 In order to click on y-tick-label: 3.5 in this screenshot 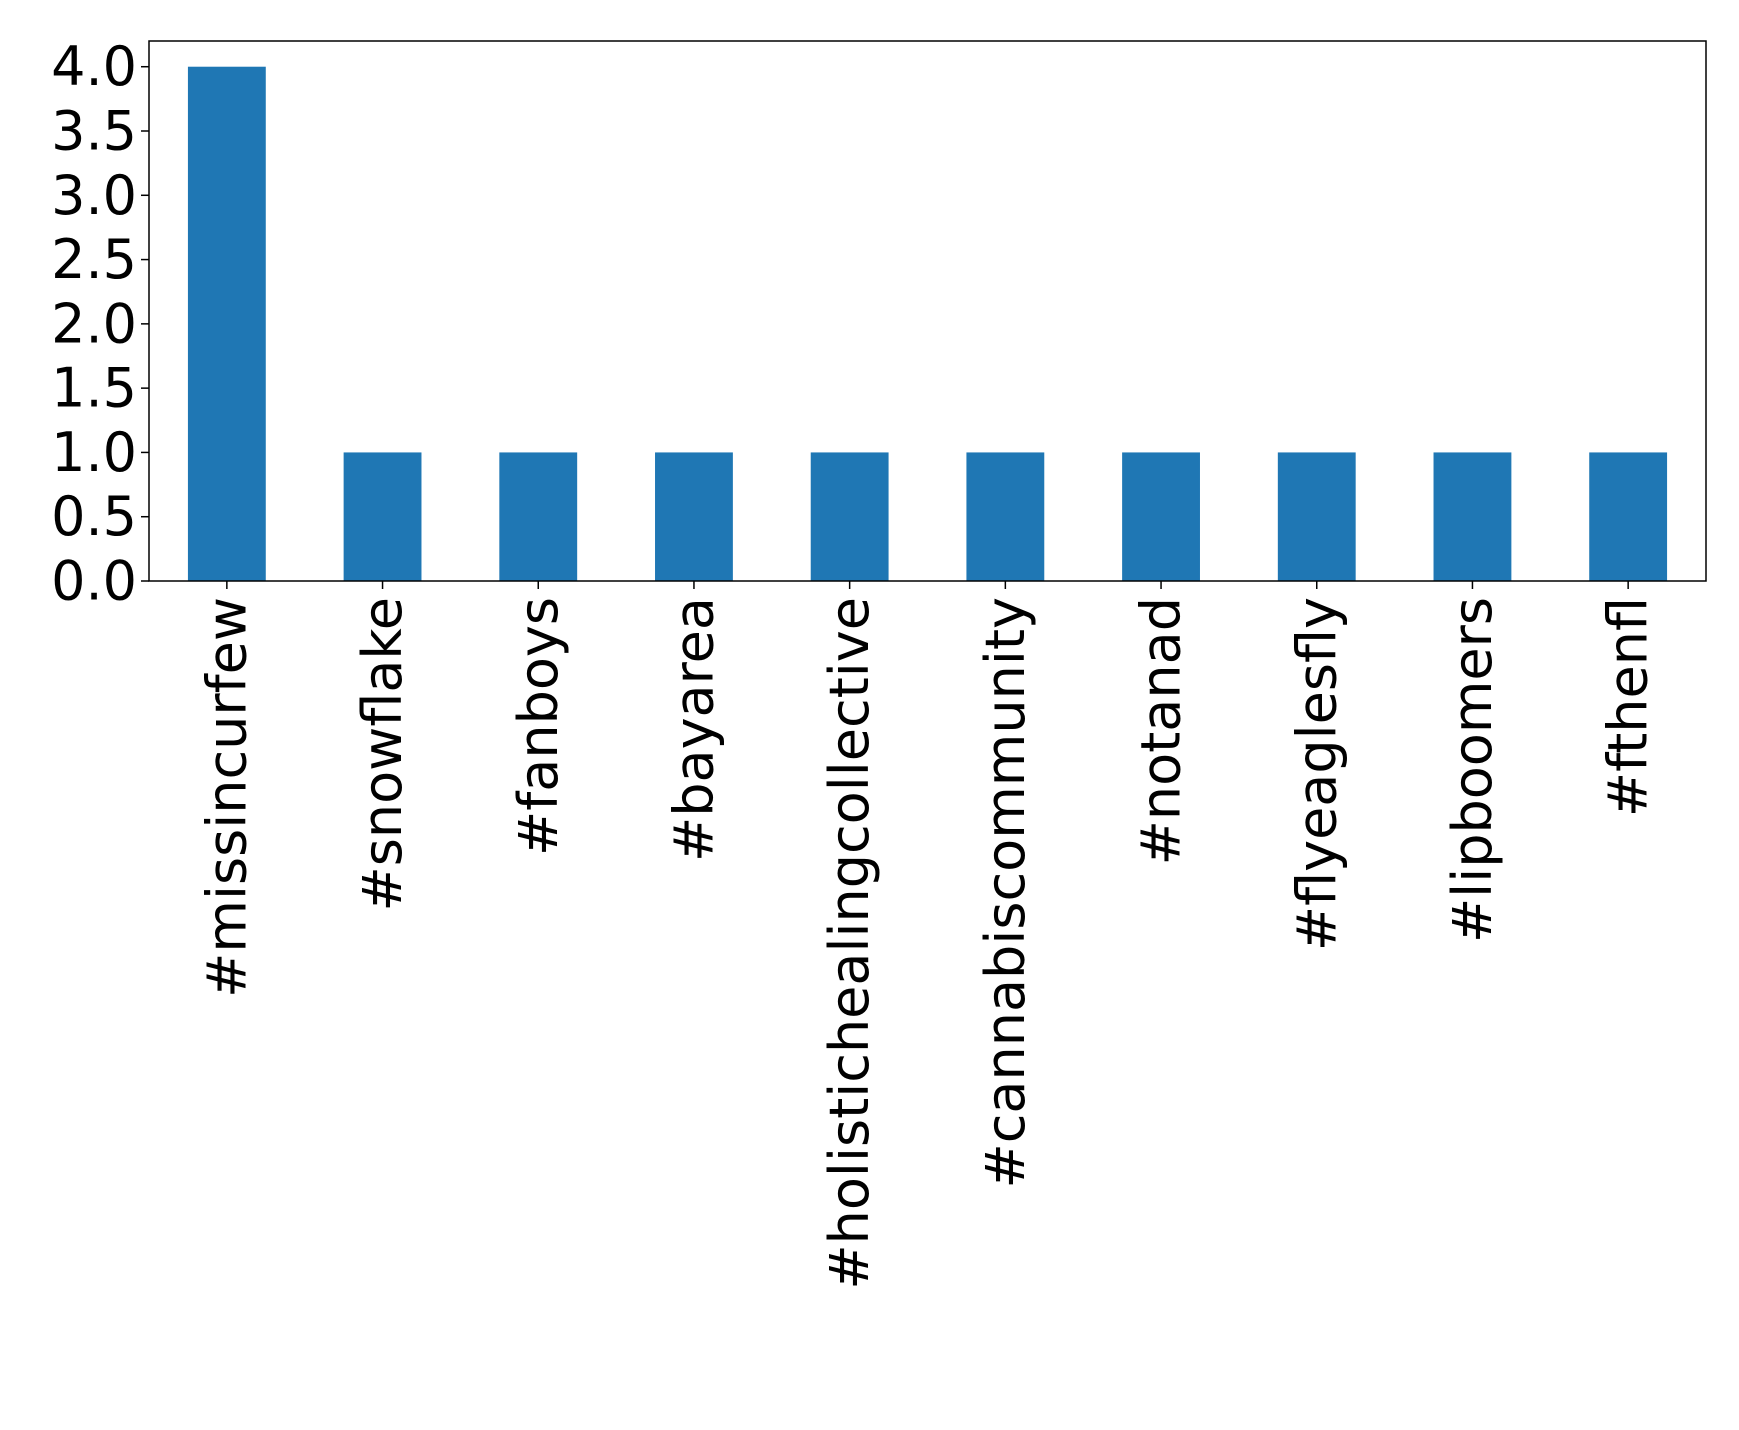, I will do `click(94, 131)`.